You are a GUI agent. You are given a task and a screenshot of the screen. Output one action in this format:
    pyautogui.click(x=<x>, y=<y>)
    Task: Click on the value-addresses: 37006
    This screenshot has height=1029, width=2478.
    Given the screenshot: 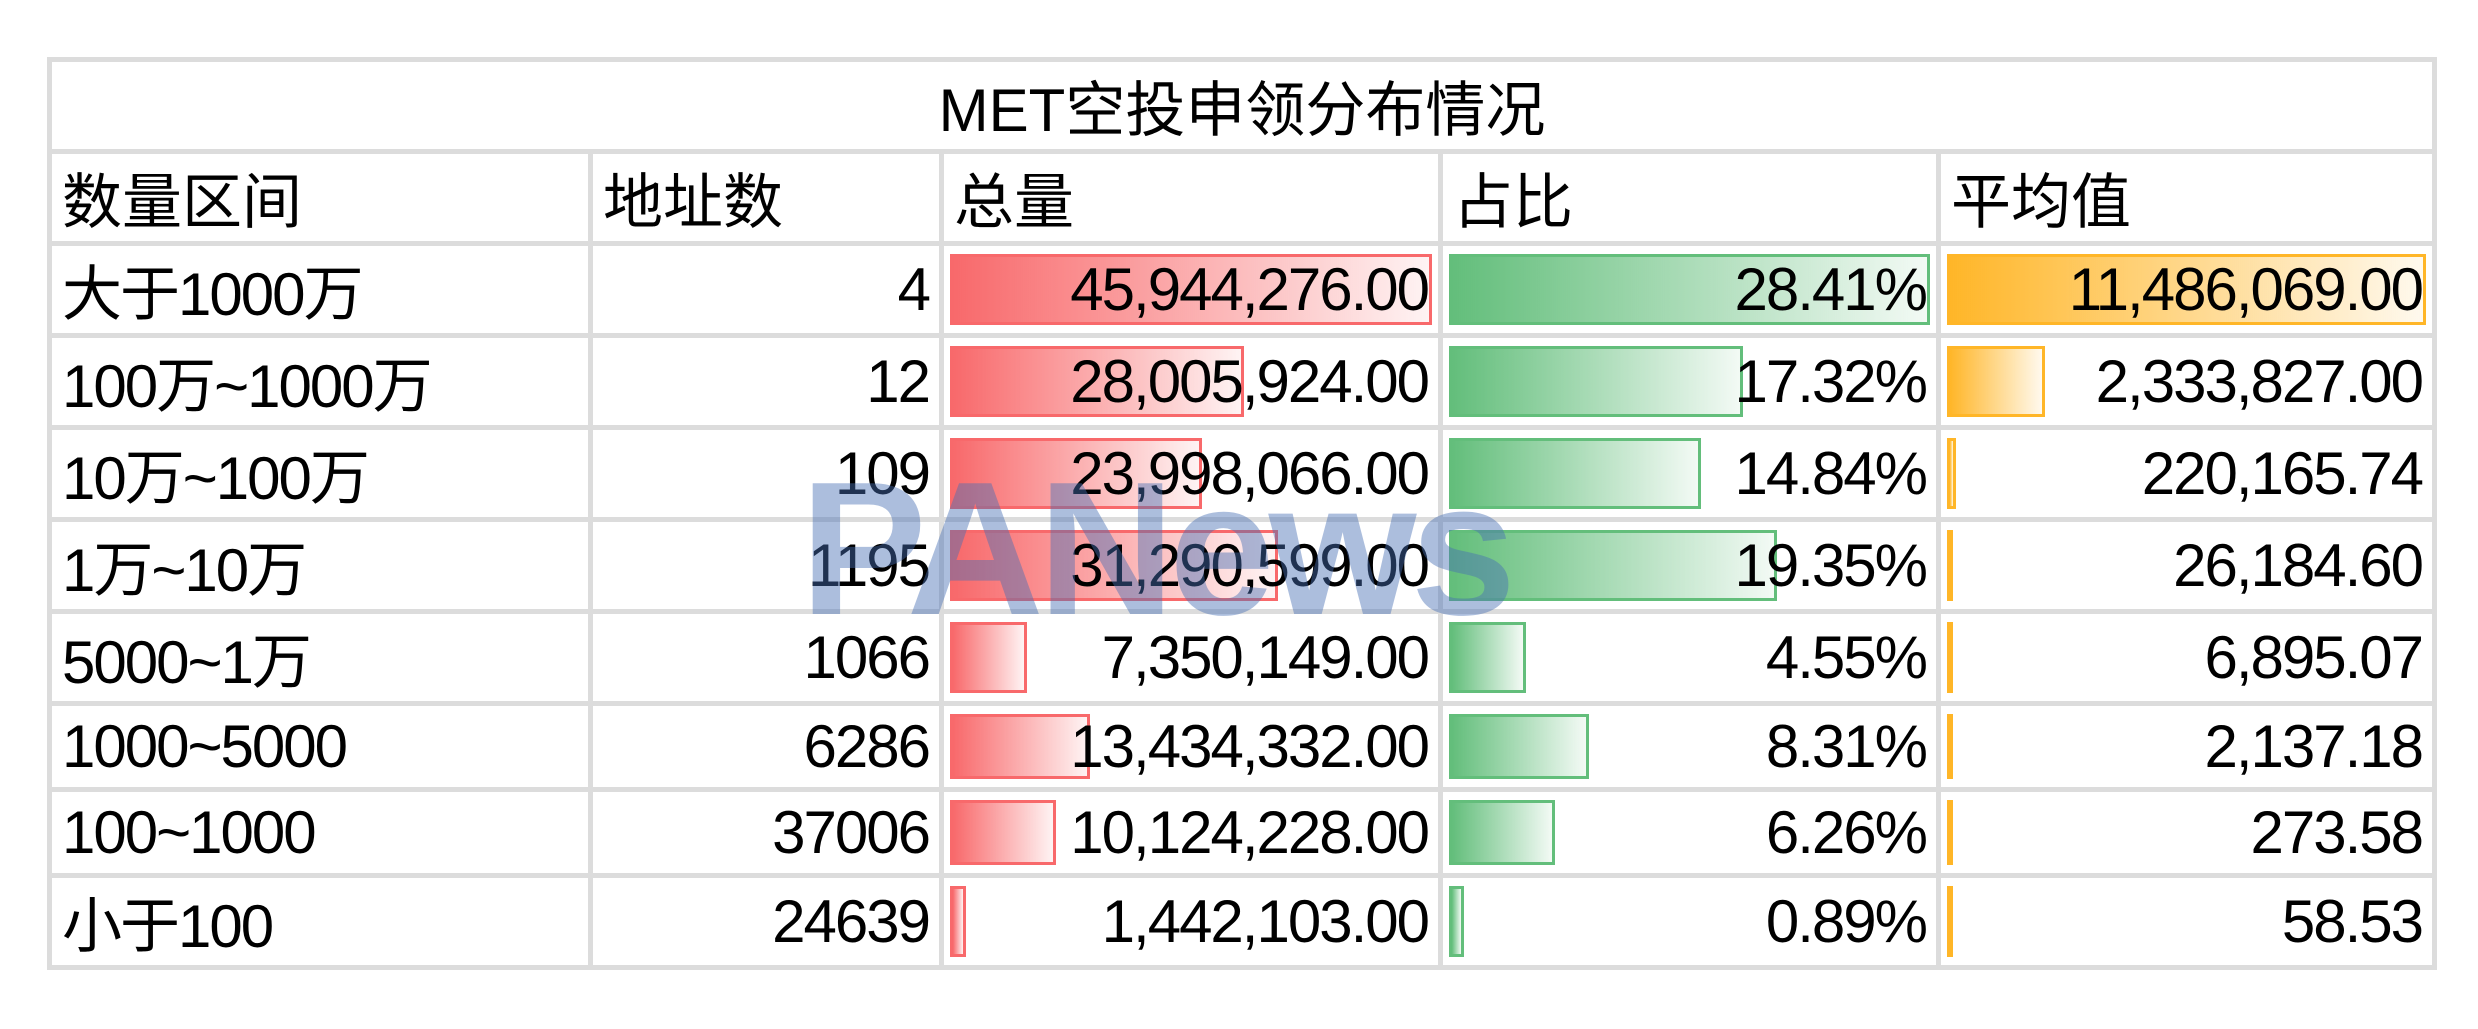 What is the action you would take?
    pyautogui.click(x=851, y=832)
    